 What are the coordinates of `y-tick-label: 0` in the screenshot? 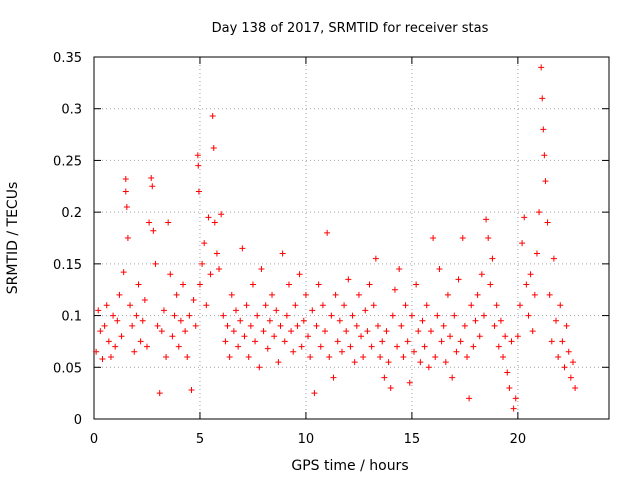 It's located at (78, 420).